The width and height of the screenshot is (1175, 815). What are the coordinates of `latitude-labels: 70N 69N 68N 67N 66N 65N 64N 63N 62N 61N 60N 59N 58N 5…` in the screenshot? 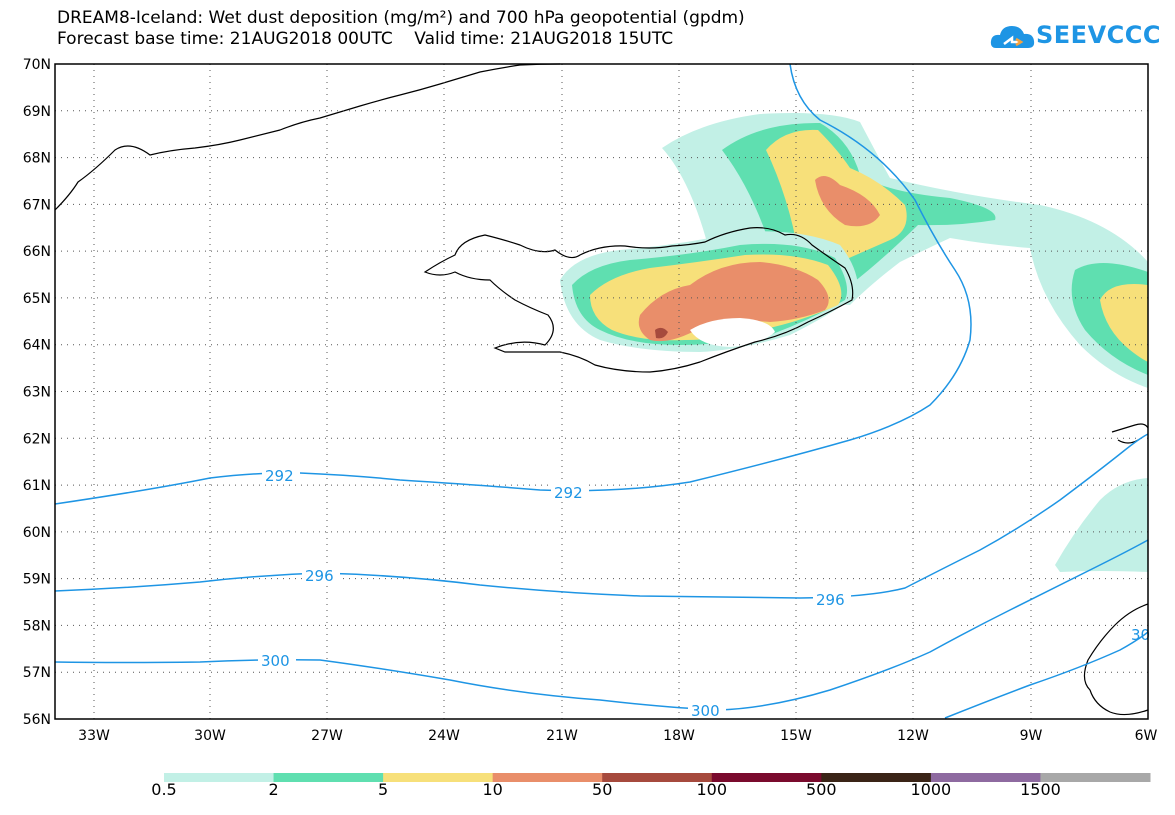 It's located at (37, 392).